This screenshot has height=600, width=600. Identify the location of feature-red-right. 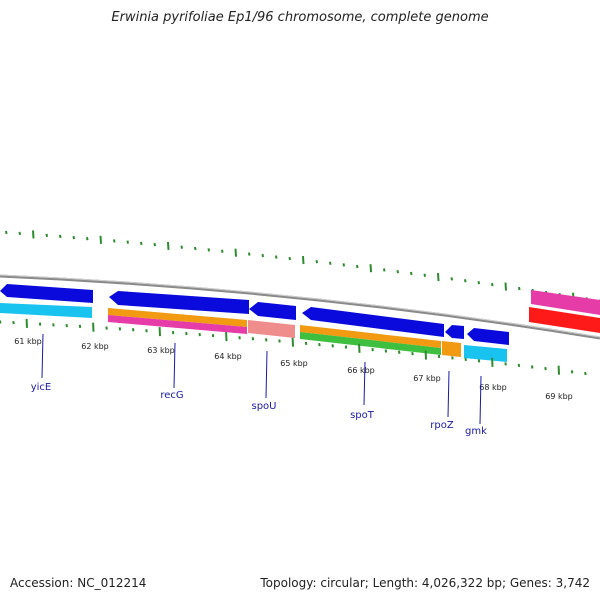
(564, 320).